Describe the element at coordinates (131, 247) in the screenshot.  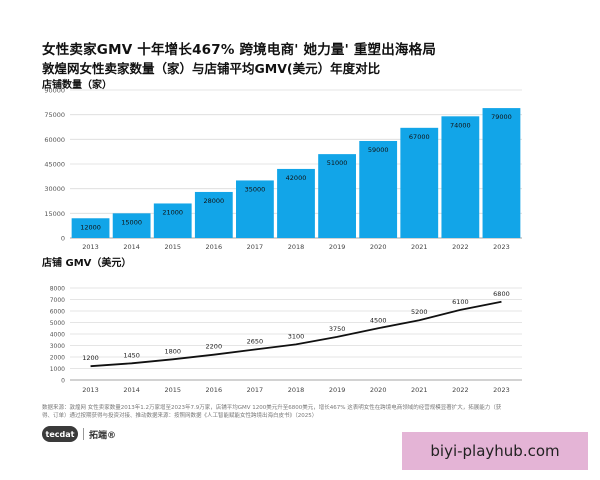
I see `bar-x-tick-label: 2014` at that location.